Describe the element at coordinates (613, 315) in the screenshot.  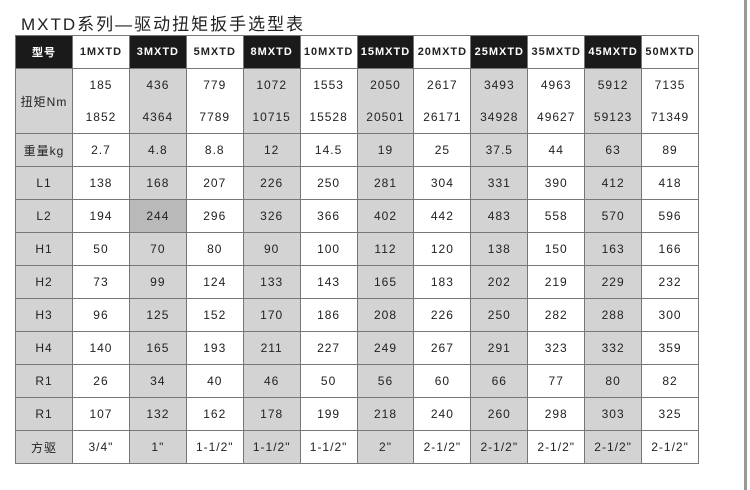
I see `value-cell: 288` at that location.